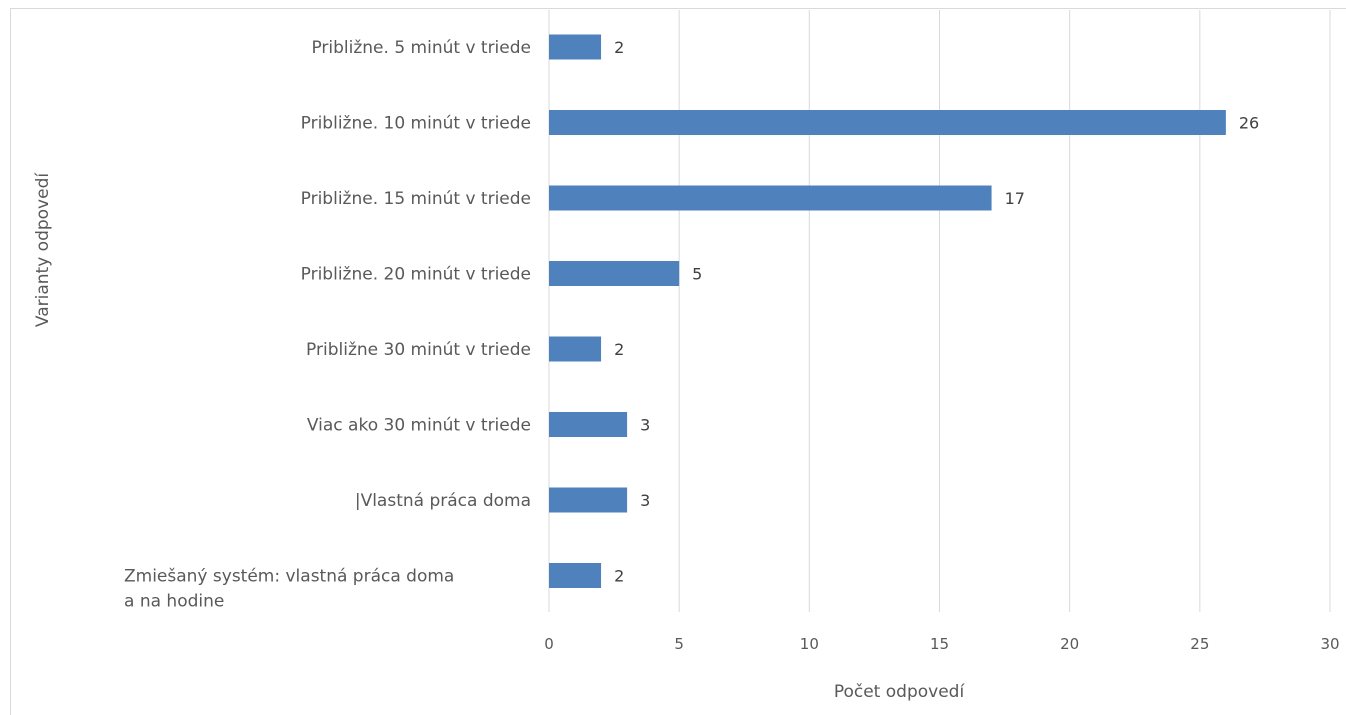 The width and height of the screenshot is (1346, 715). I want to click on y-axis-title: Varianty odpovedí, so click(43, 249).